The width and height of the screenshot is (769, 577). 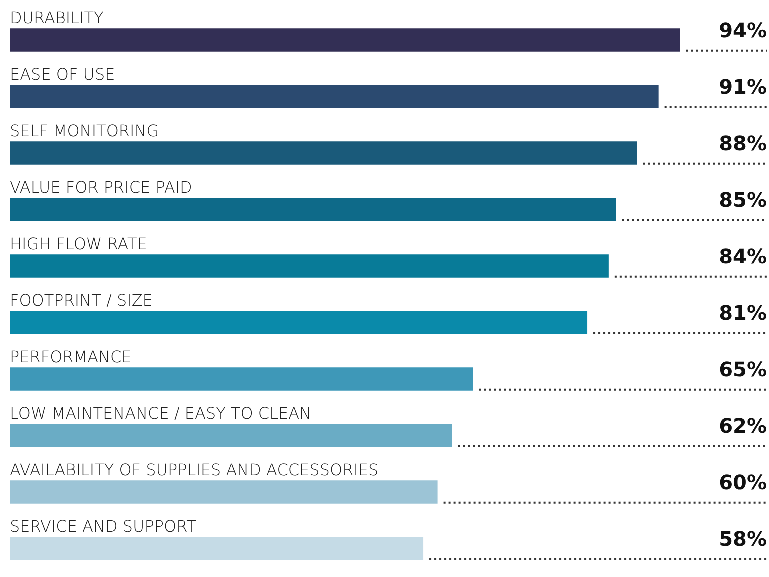 I want to click on data-label: 94%, so click(x=743, y=30).